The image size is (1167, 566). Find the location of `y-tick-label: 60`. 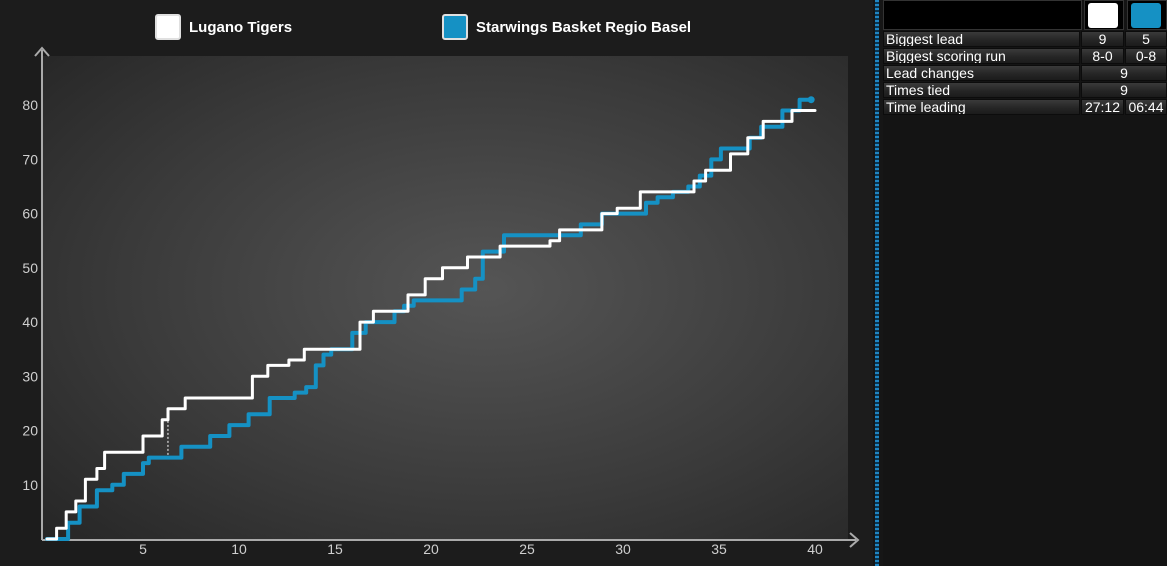

y-tick-label: 60 is located at coordinates (30, 214).